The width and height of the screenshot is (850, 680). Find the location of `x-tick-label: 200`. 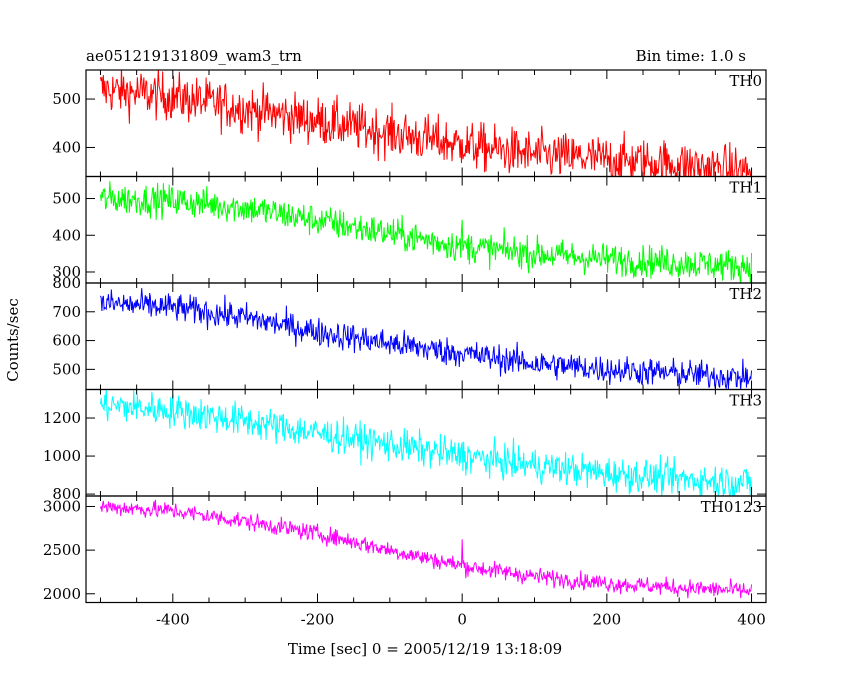

x-tick-label: 200 is located at coordinates (607, 620).